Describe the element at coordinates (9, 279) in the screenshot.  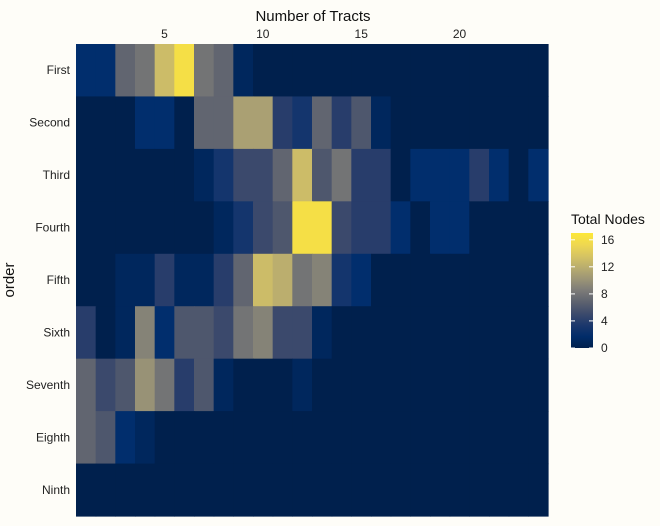
I see `y-axis-title: order` at that location.